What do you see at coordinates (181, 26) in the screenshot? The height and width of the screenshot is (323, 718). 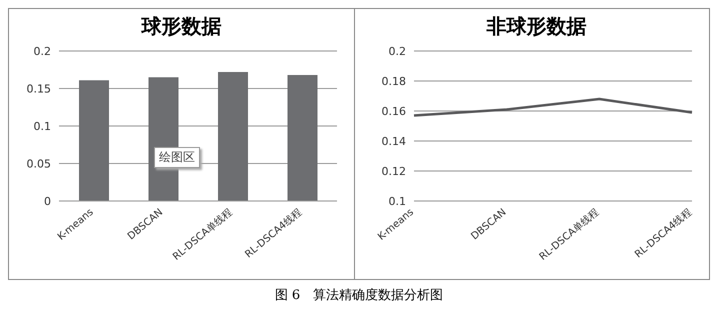 I see `chart-title: 球形数据` at bounding box center [181, 26].